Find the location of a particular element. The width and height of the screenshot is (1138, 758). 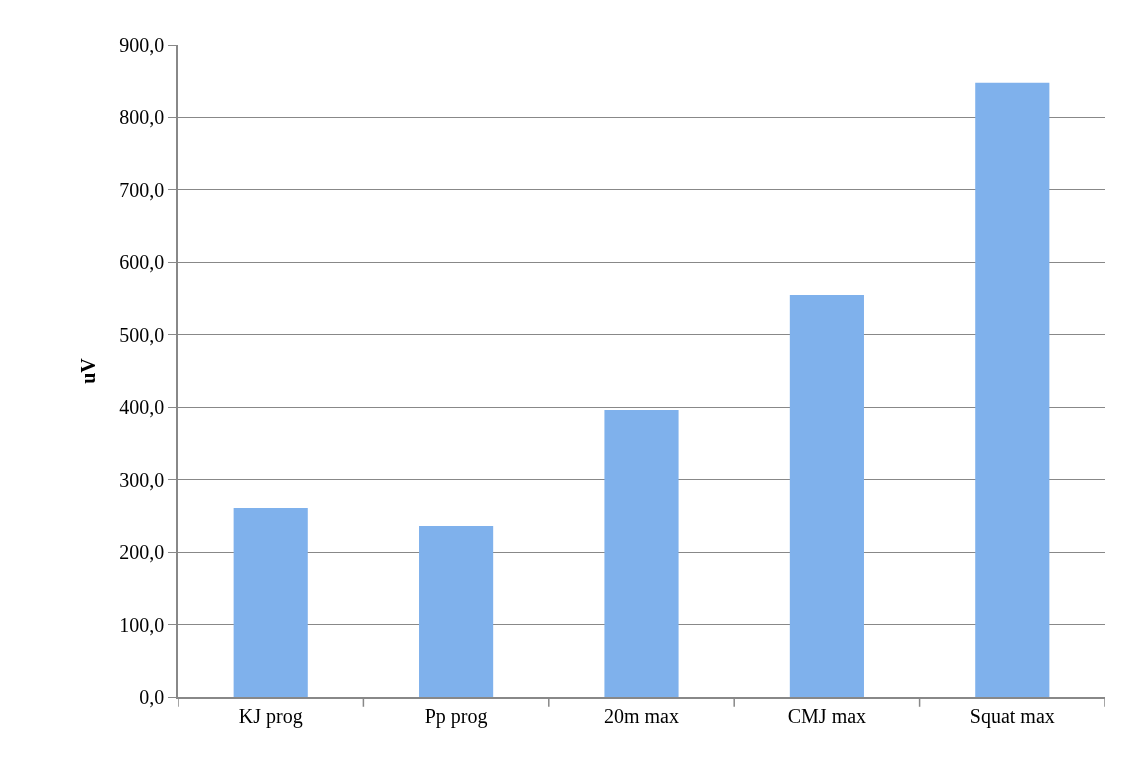

y-tick-label: 700,0 is located at coordinates (142, 189).